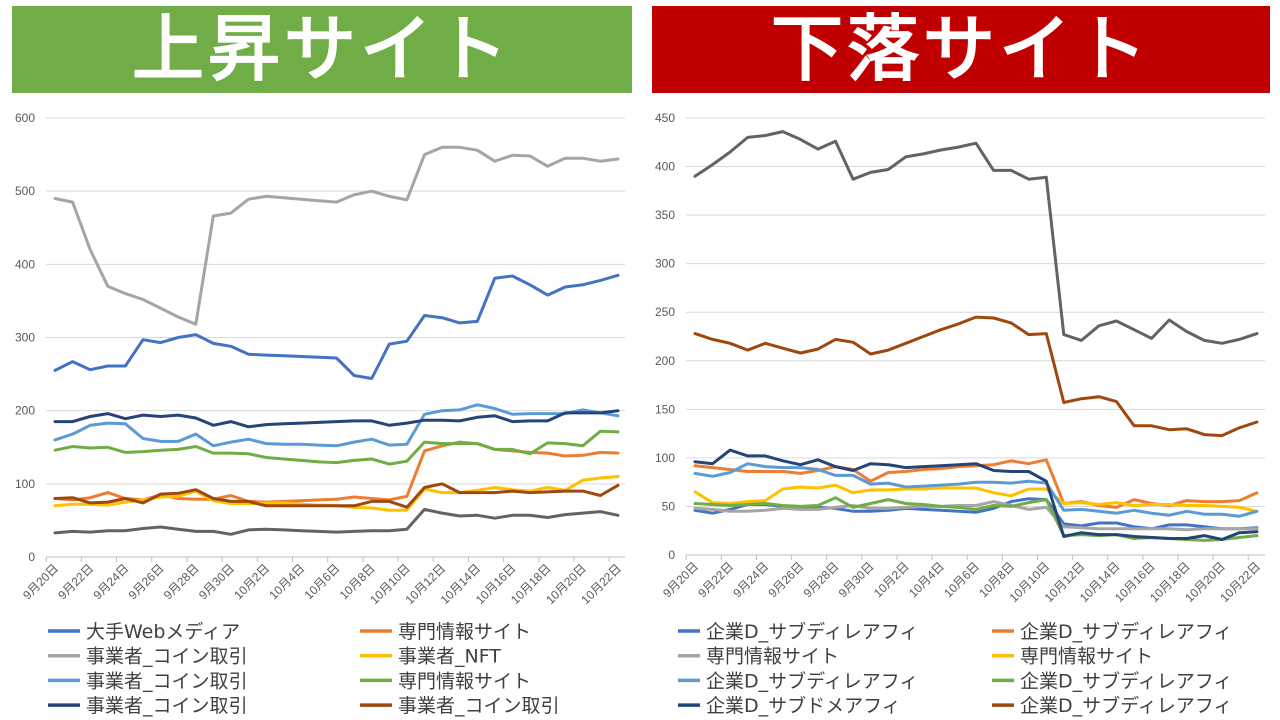  I want to click on legend-label: 大手Webメディア, so click(163, 632).